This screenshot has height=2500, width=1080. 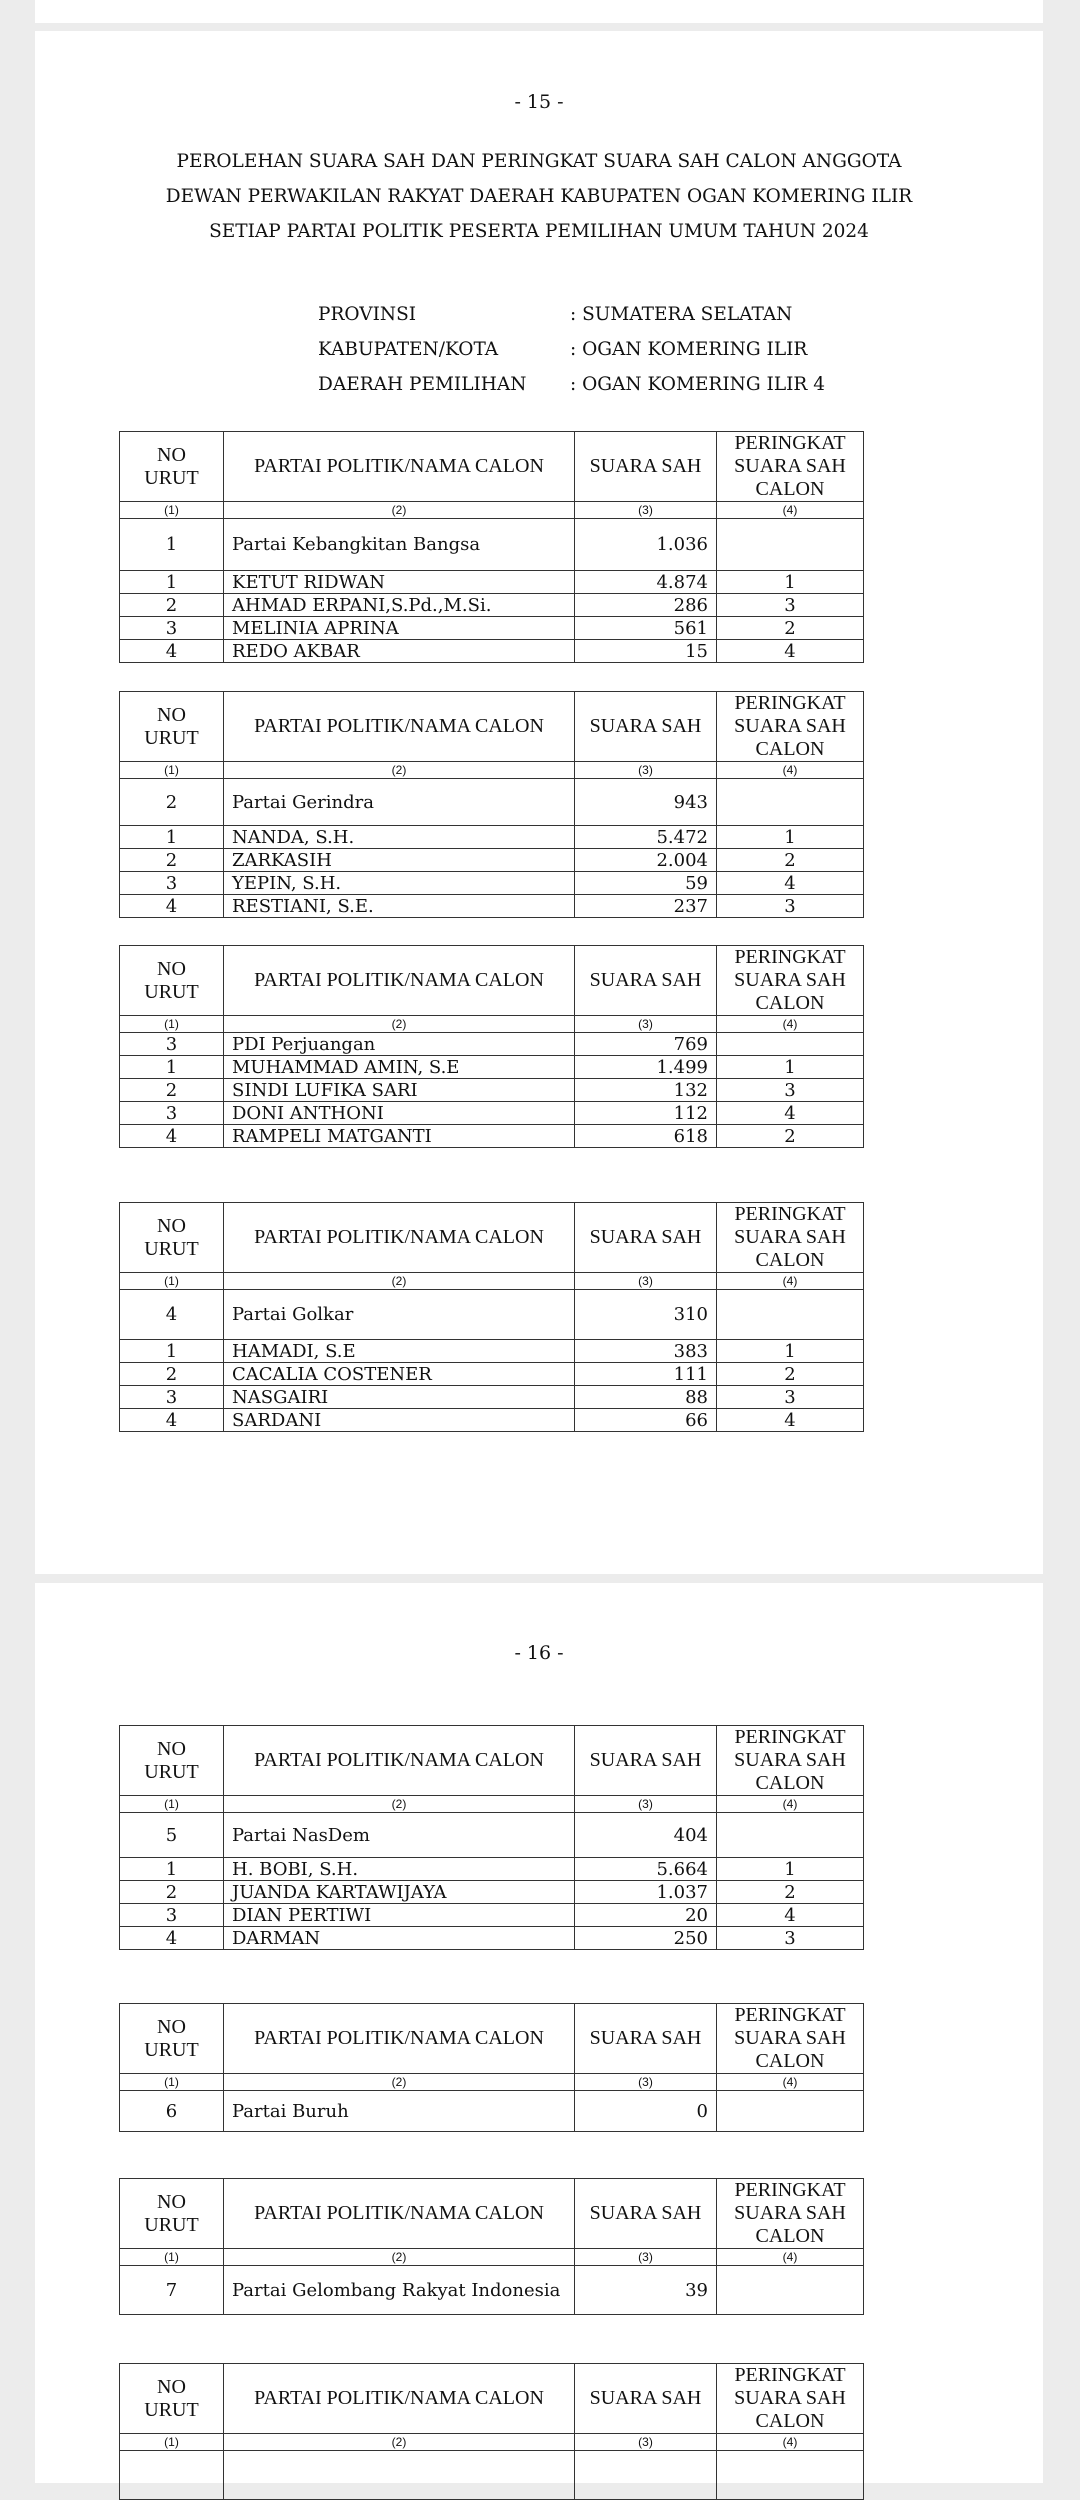 What do you see at coordinates (399, 1136) in the screenshot?
I see `candidate-name: RAMPELI MATGANTI` at bounding box center [399, 1136].